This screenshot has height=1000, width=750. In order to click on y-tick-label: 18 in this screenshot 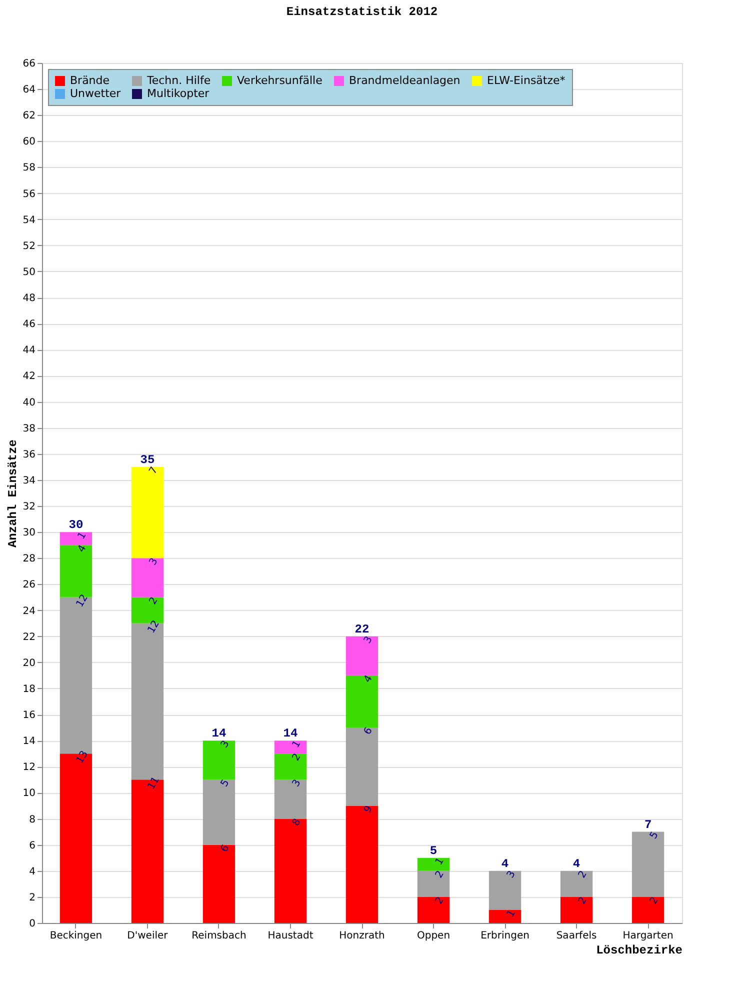, I will do `click(29, 689)`.